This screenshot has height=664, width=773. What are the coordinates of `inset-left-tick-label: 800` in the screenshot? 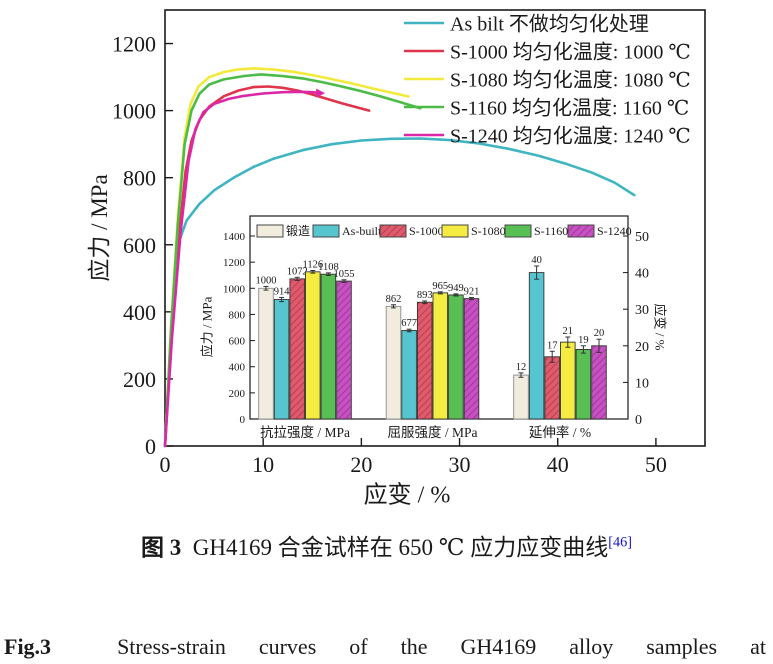 It's located at (237, 315).